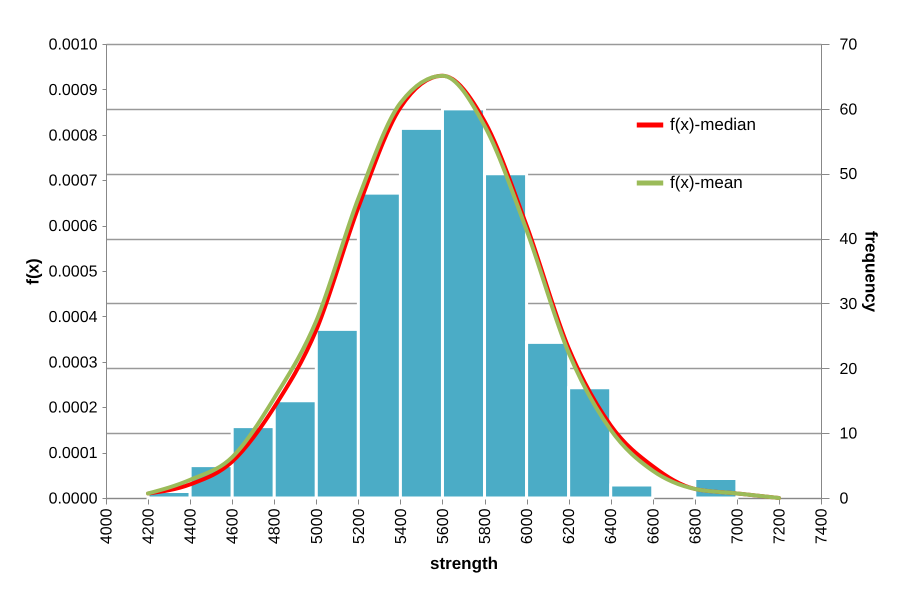  What do you see at coordinates (73, 363) in the screenshot?
I see `y-tick-label: 0.0003` at bounding box center [73, 363].